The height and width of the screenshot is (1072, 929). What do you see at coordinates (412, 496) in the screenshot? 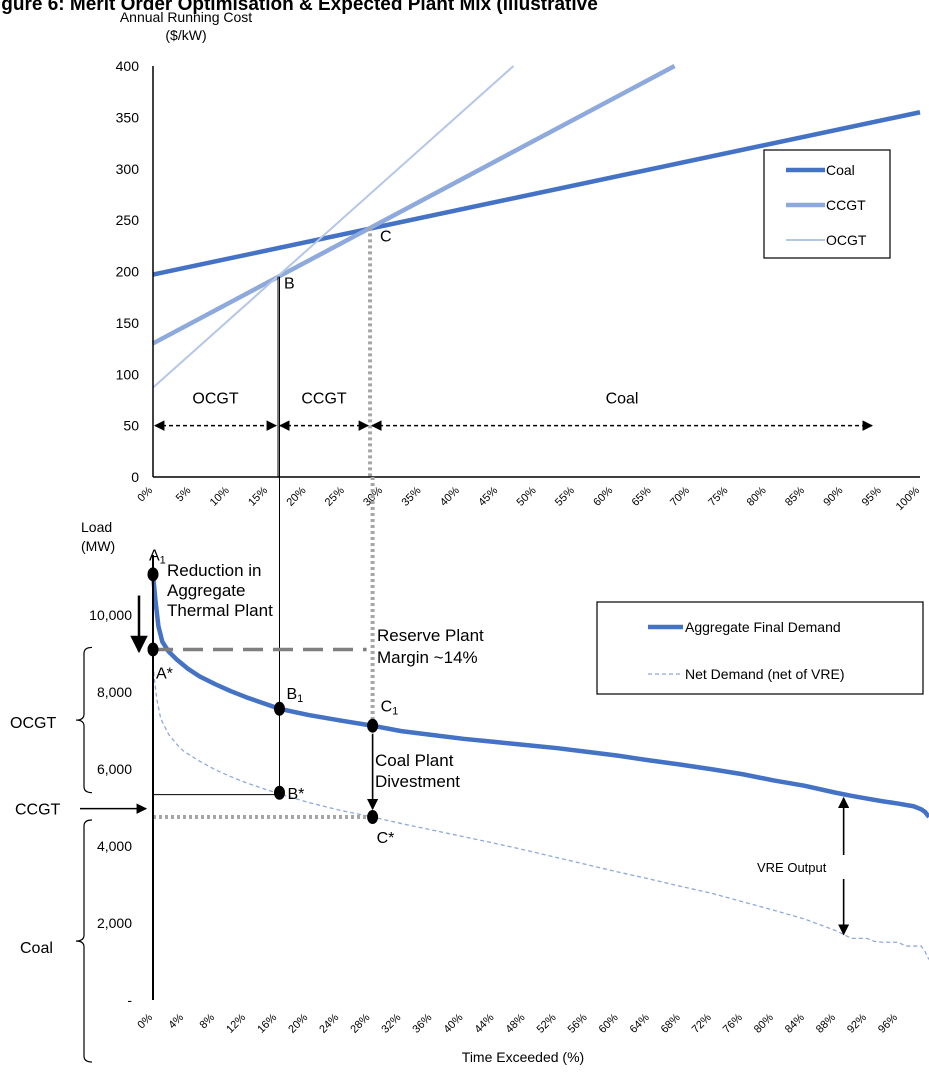
I see `top-x-tick-35: 35%` at bounding box center [412, 496].